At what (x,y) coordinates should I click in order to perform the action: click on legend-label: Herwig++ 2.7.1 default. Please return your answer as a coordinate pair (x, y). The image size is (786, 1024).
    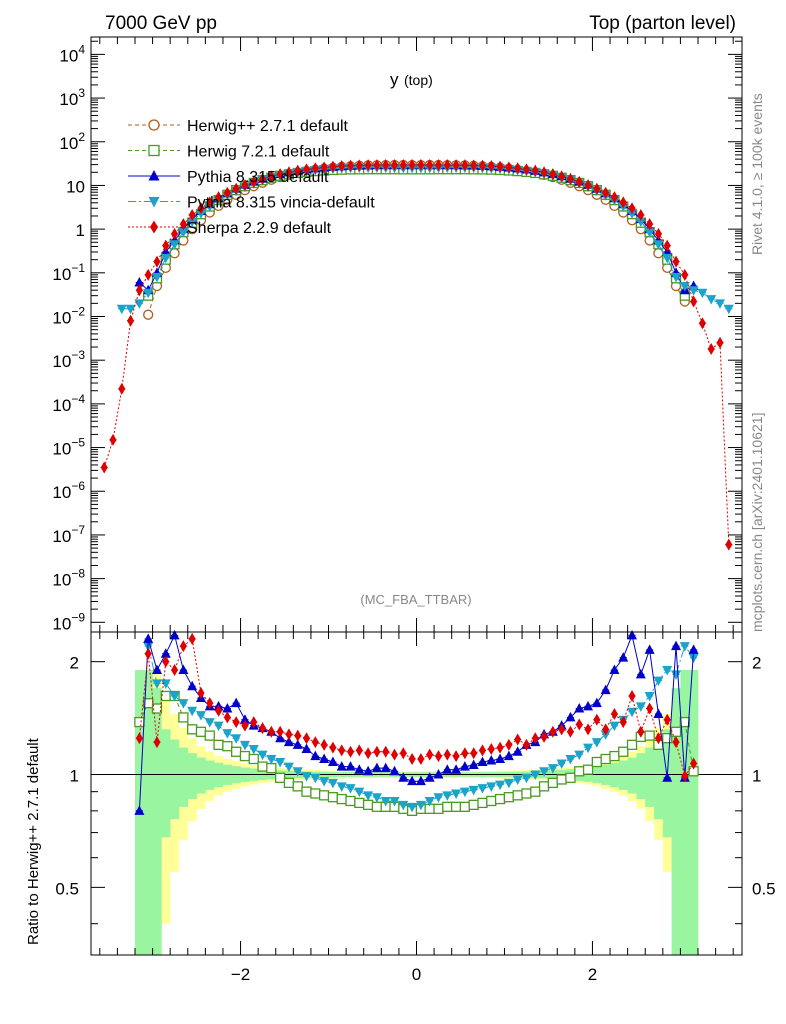
    Looking at the image, I should click on (268, 126).